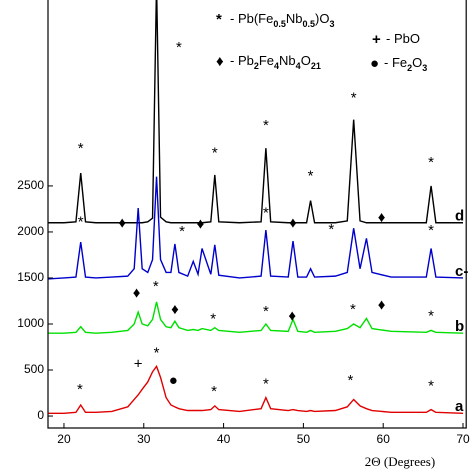 The width and height of the screenshot is (474, 474). What do you see at coordinates (400, 461) in the screenshot?
I see `x-axis-label: 2Θ (Degrees)` at bounding box center [400, 461].